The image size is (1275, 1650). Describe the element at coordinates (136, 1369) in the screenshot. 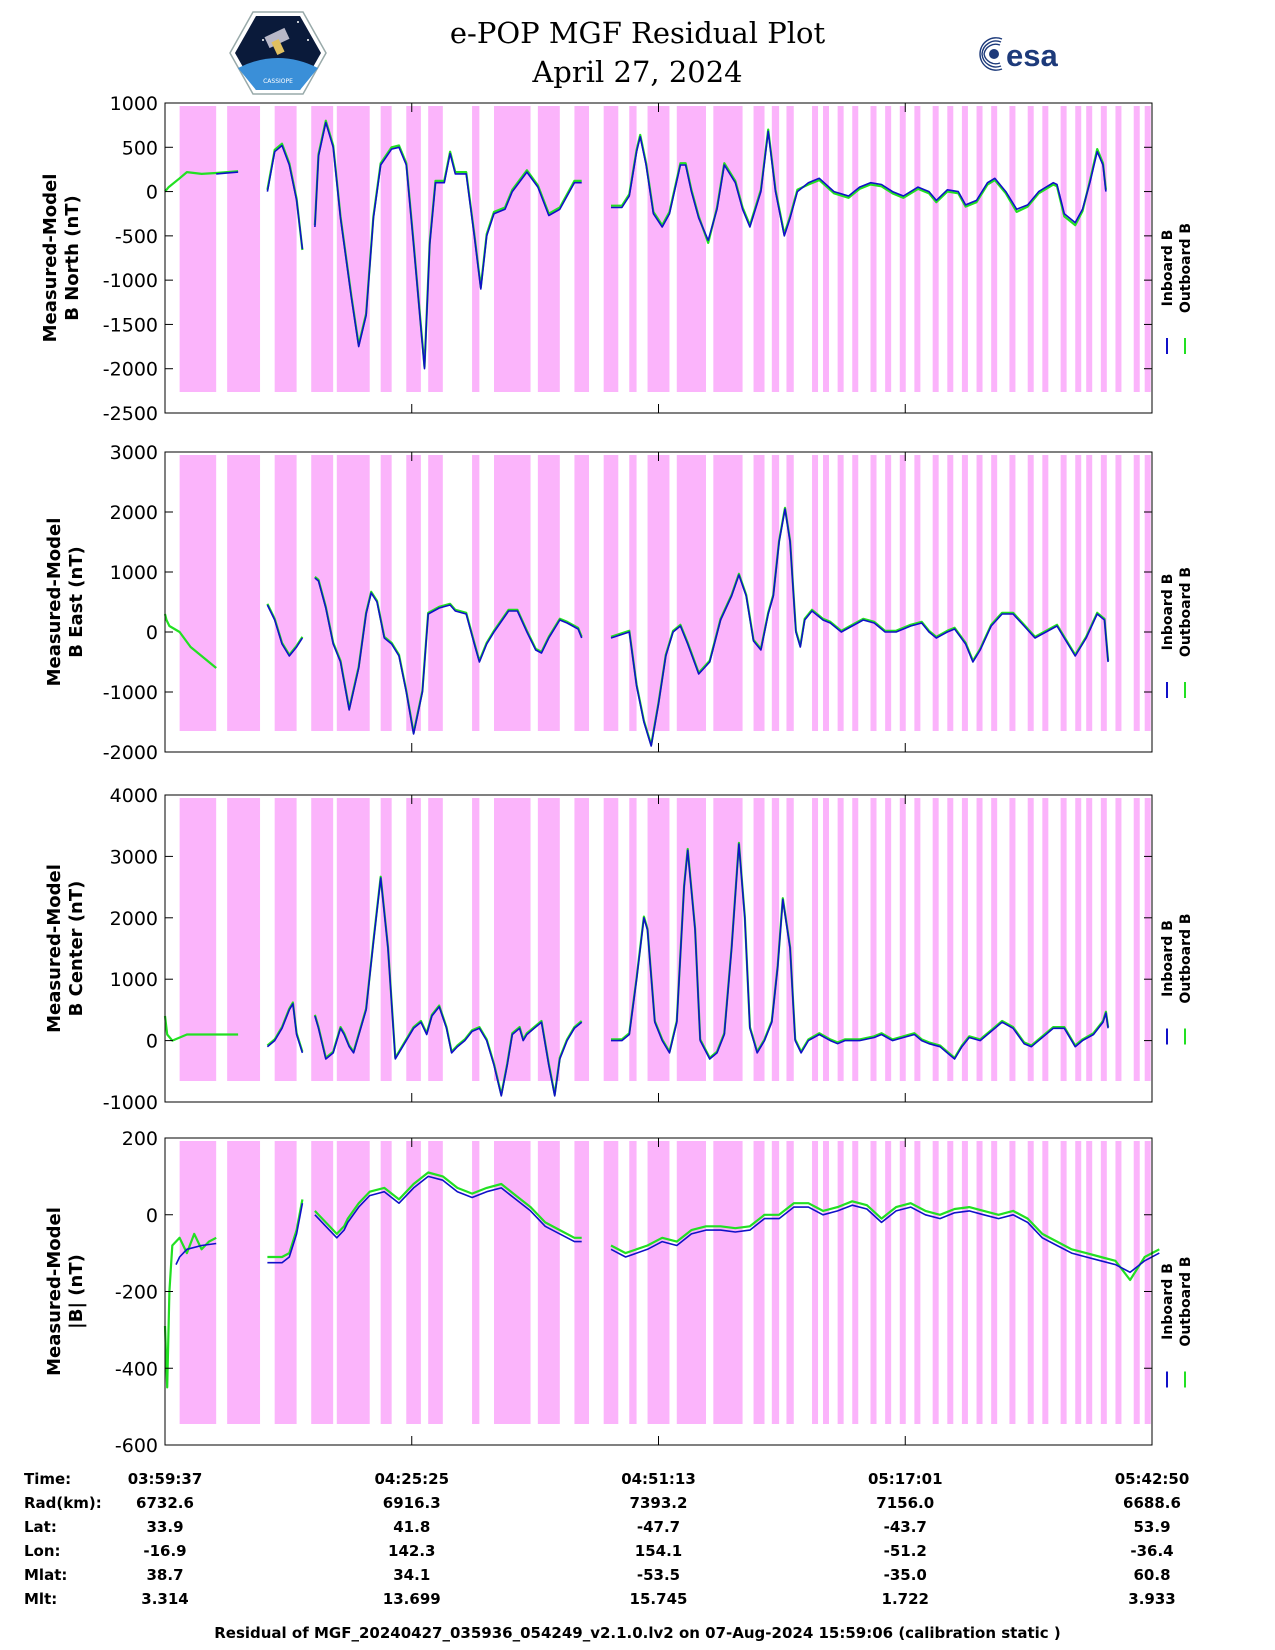

I see `y-tick-label: -400` at that location.